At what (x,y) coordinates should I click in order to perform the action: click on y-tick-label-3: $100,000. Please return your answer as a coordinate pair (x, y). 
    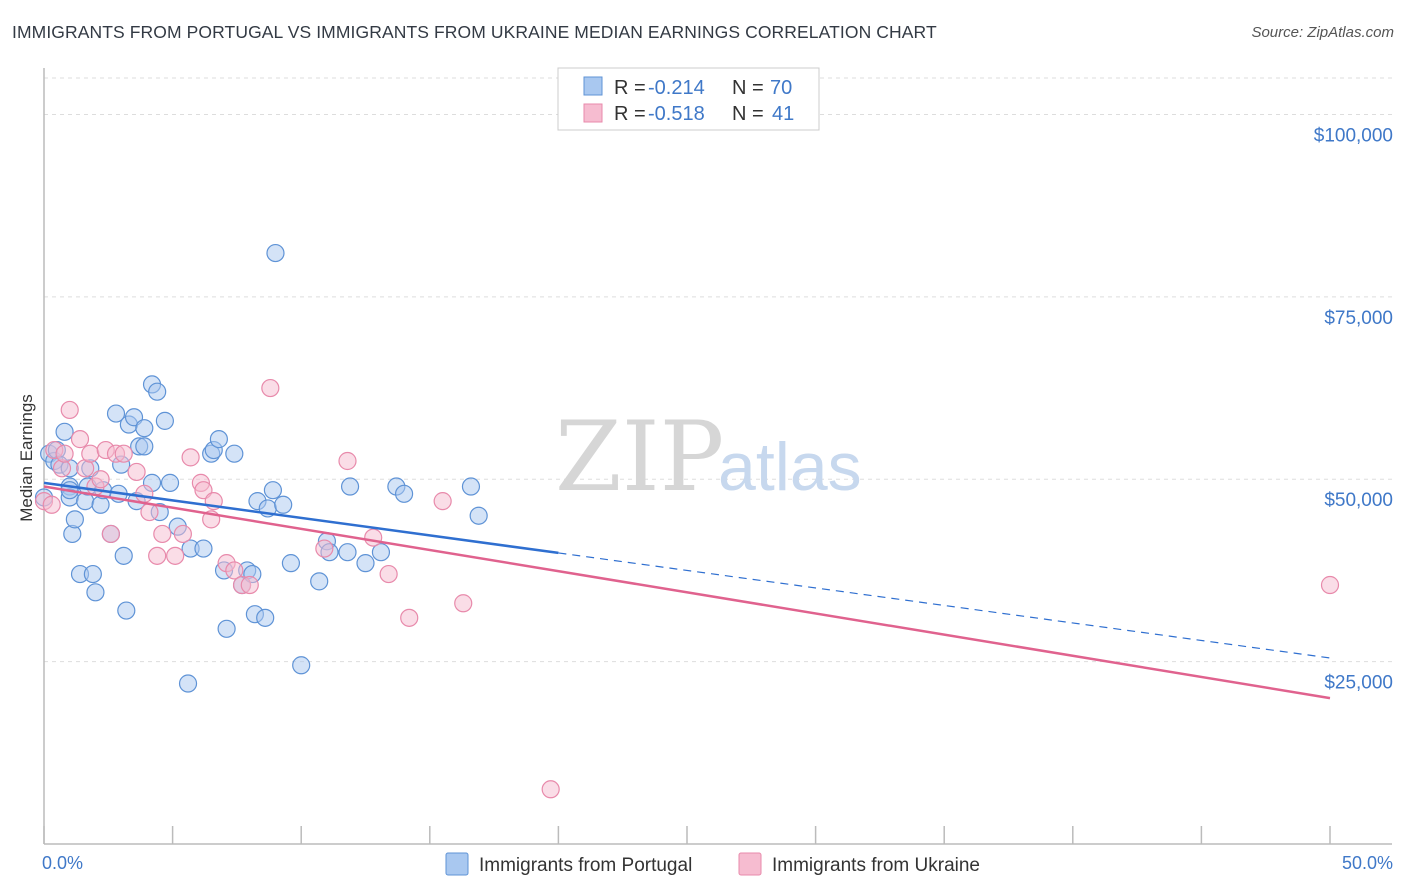
    Looking at the image, I should click on (1353, 135).